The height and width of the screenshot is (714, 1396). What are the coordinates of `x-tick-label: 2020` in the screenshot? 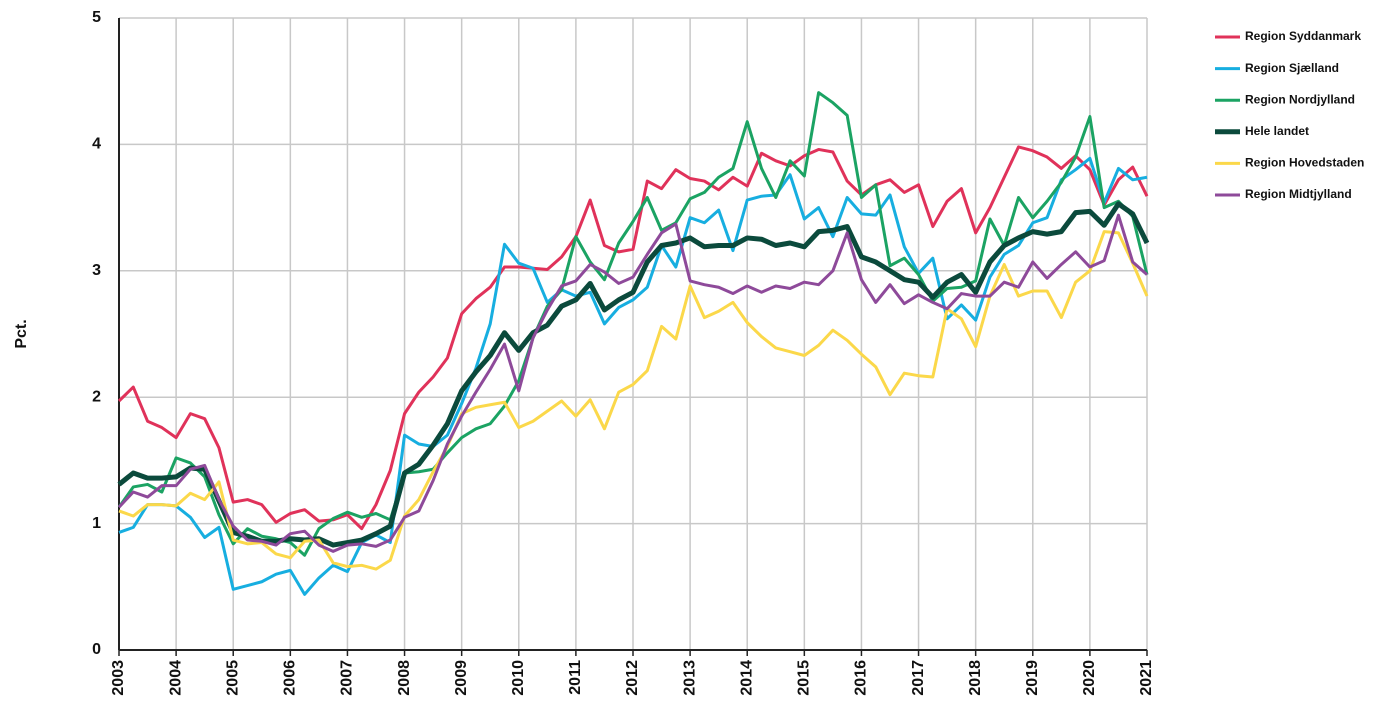 It's located at (1089, 678).